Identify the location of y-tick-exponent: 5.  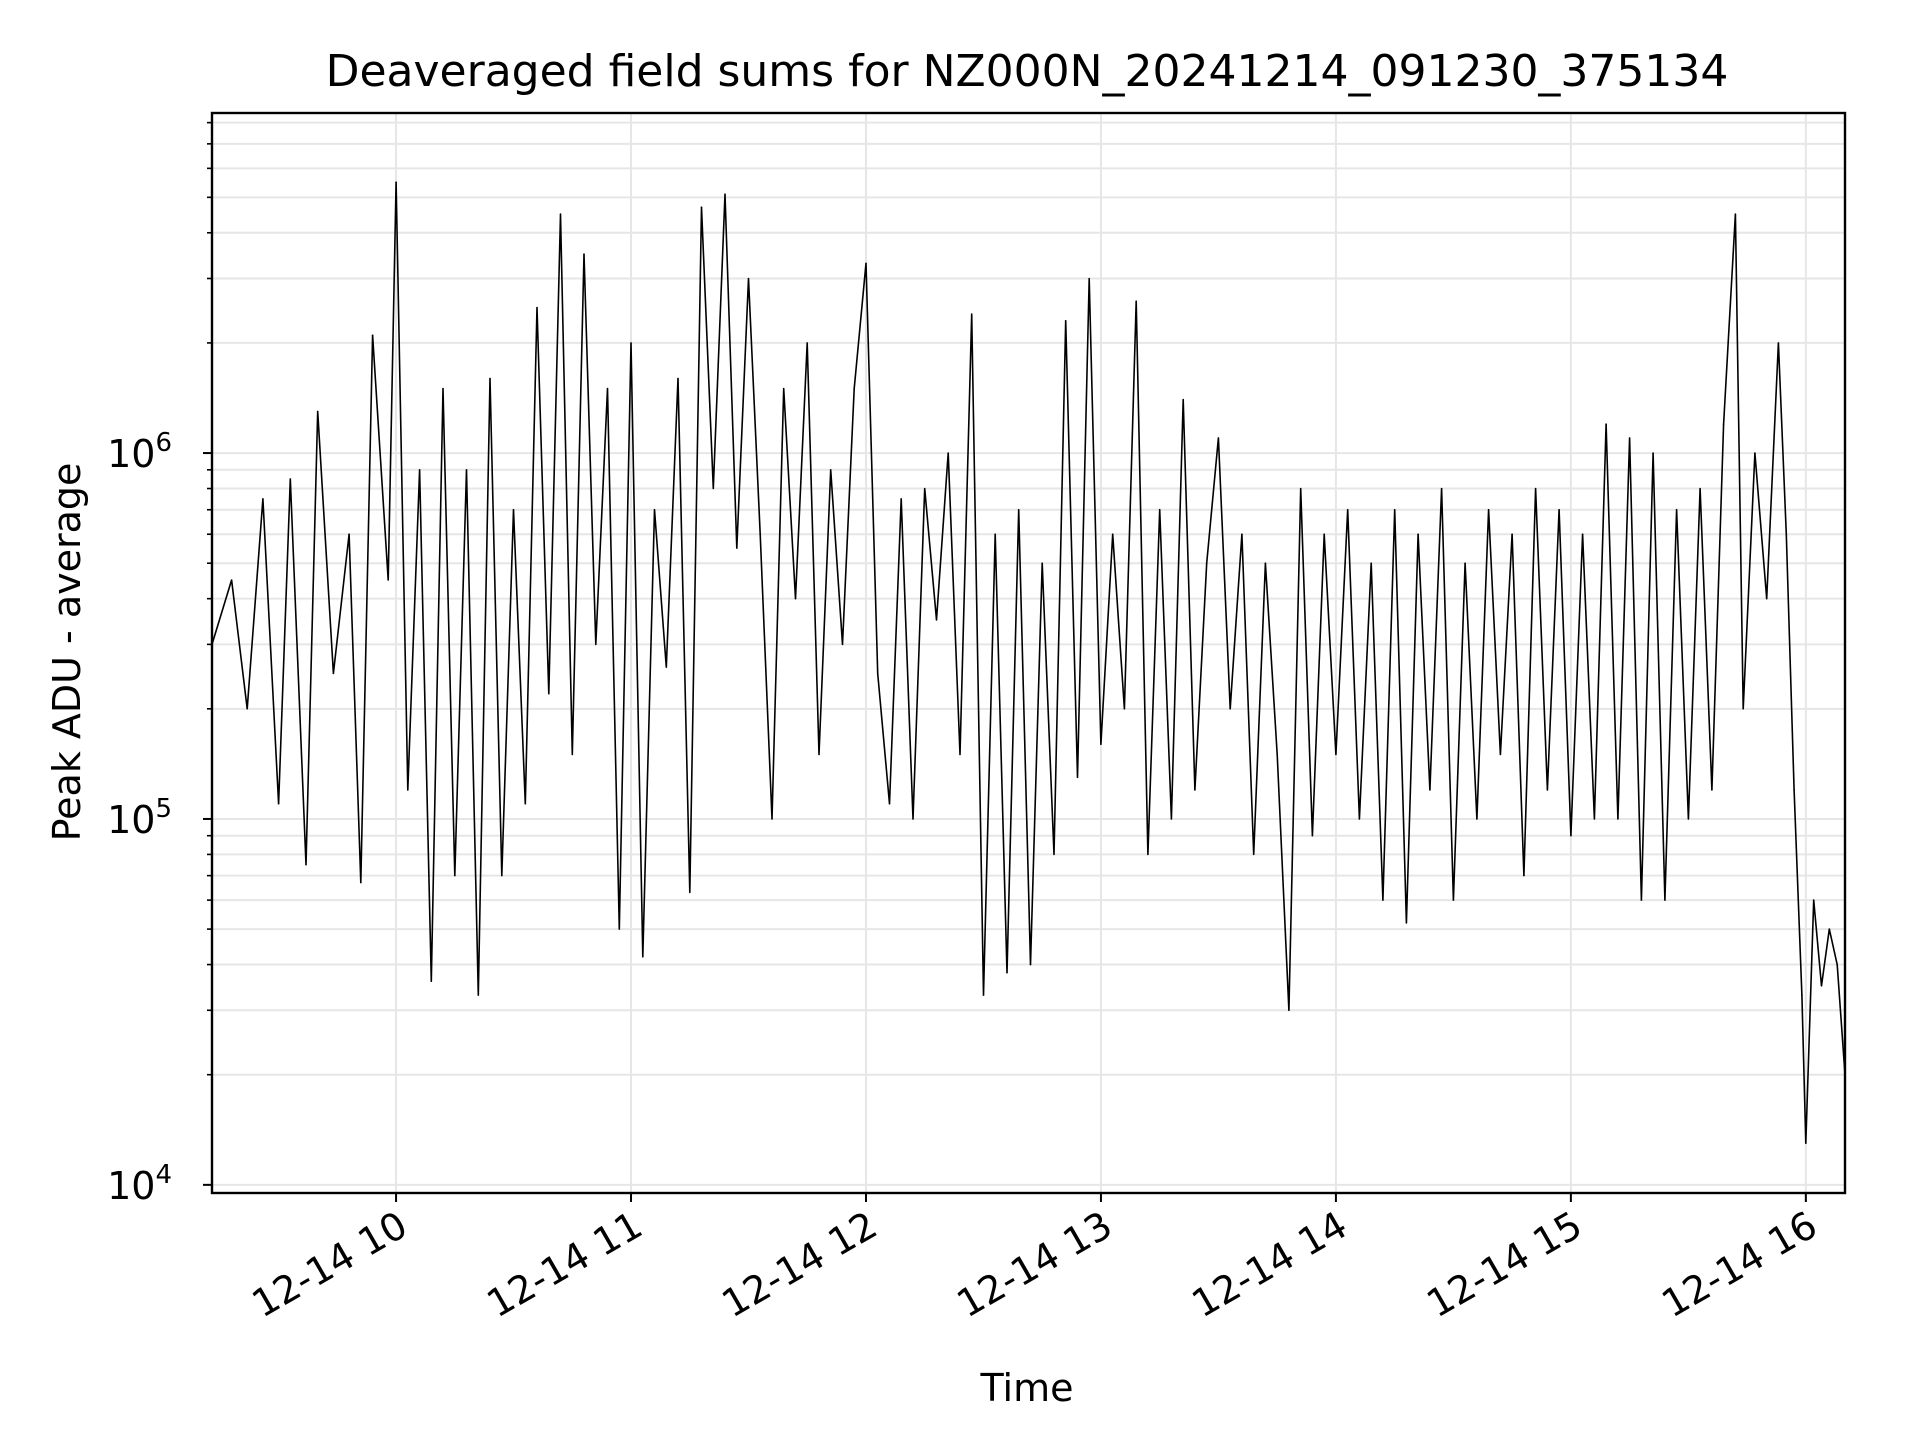
(163, 809).